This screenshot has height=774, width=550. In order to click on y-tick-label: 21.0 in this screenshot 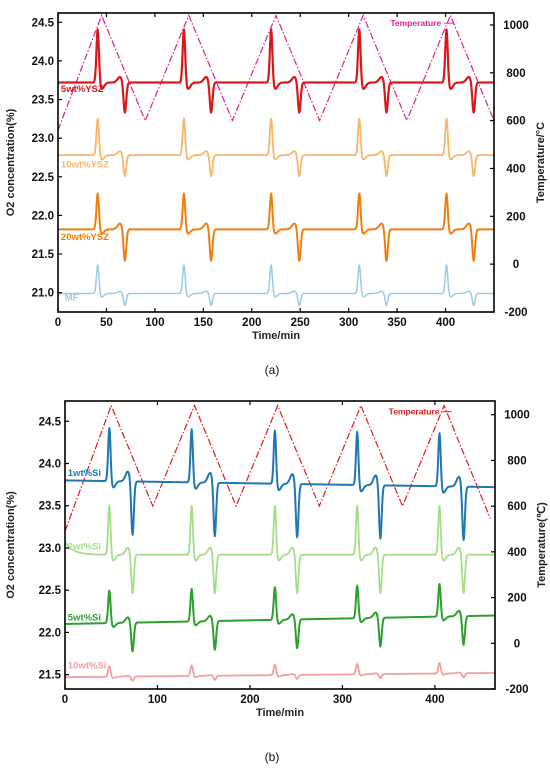, I will do `click(43, 294)`.